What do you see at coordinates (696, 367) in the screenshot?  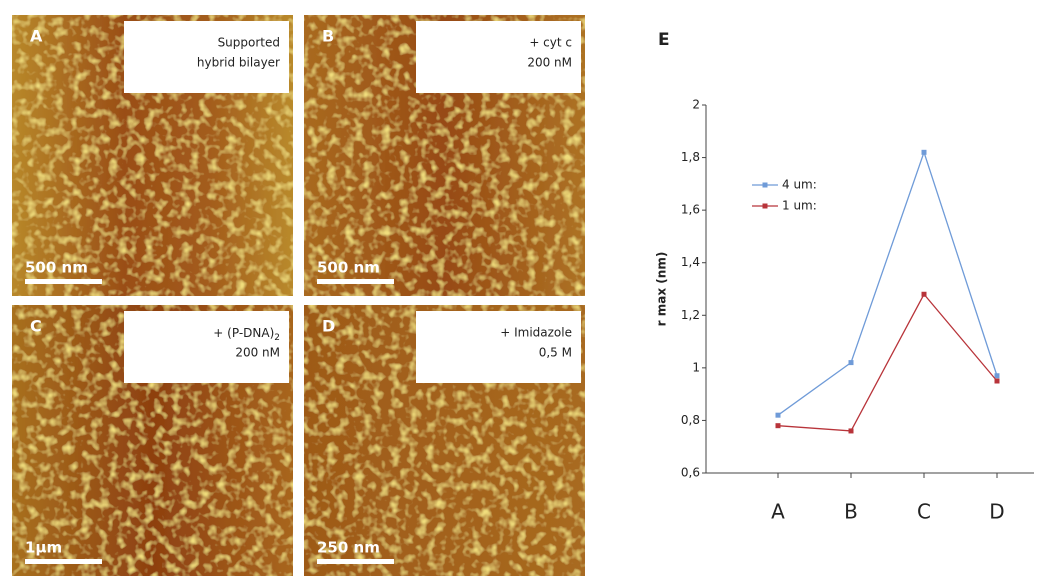 I see `y-tick-label: 1` at bounding box center [696, 367].